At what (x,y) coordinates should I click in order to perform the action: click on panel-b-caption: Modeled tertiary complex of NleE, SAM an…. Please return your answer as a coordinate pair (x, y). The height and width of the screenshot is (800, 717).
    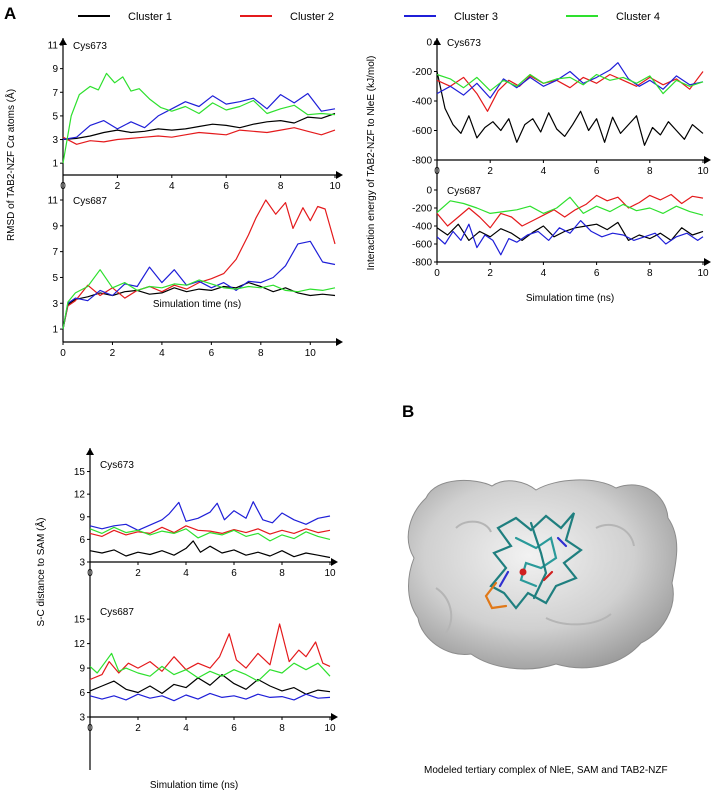
    Looking at the image, I should click on (546, 770).